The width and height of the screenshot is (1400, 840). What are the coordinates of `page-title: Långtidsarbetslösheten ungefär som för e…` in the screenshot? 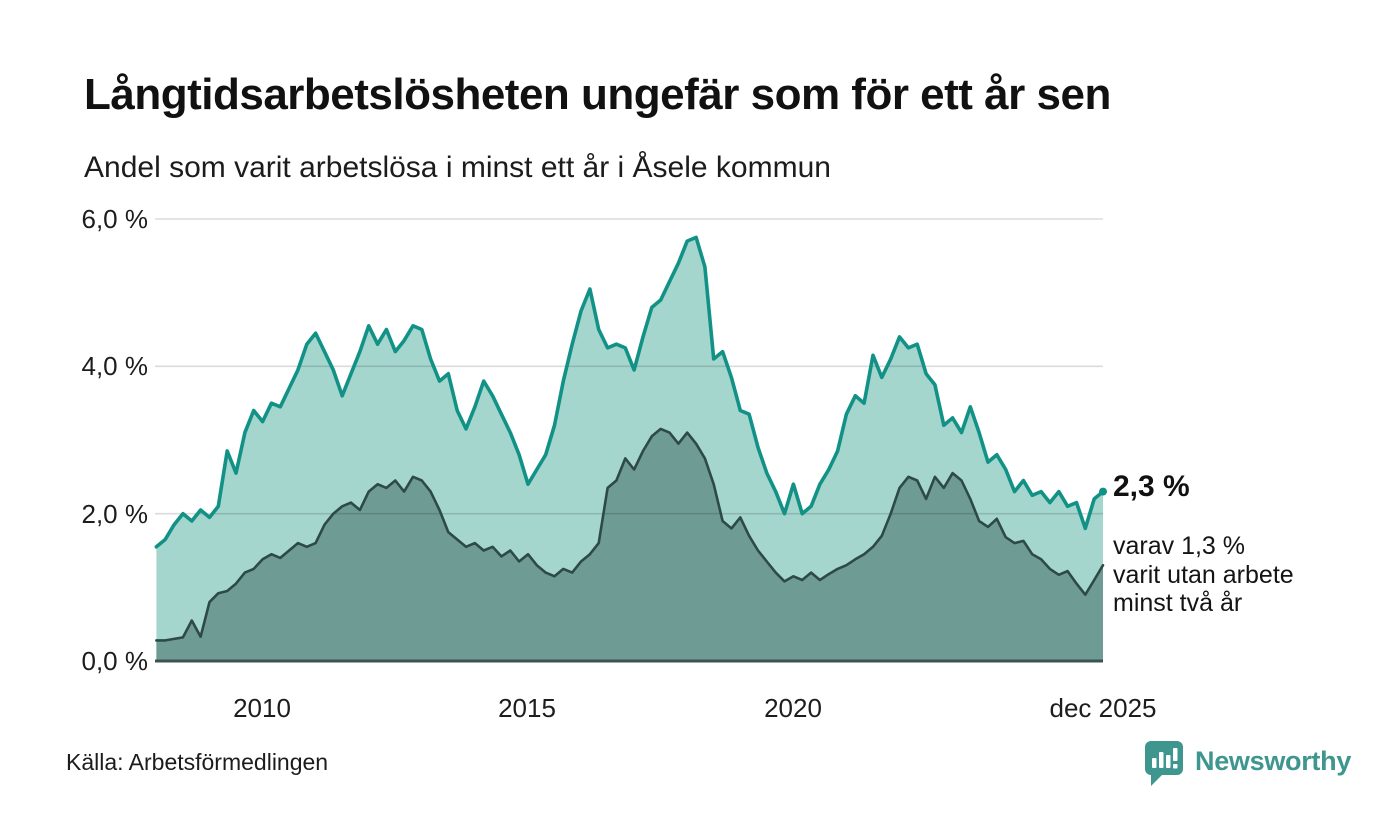 It's located at (597, 94).